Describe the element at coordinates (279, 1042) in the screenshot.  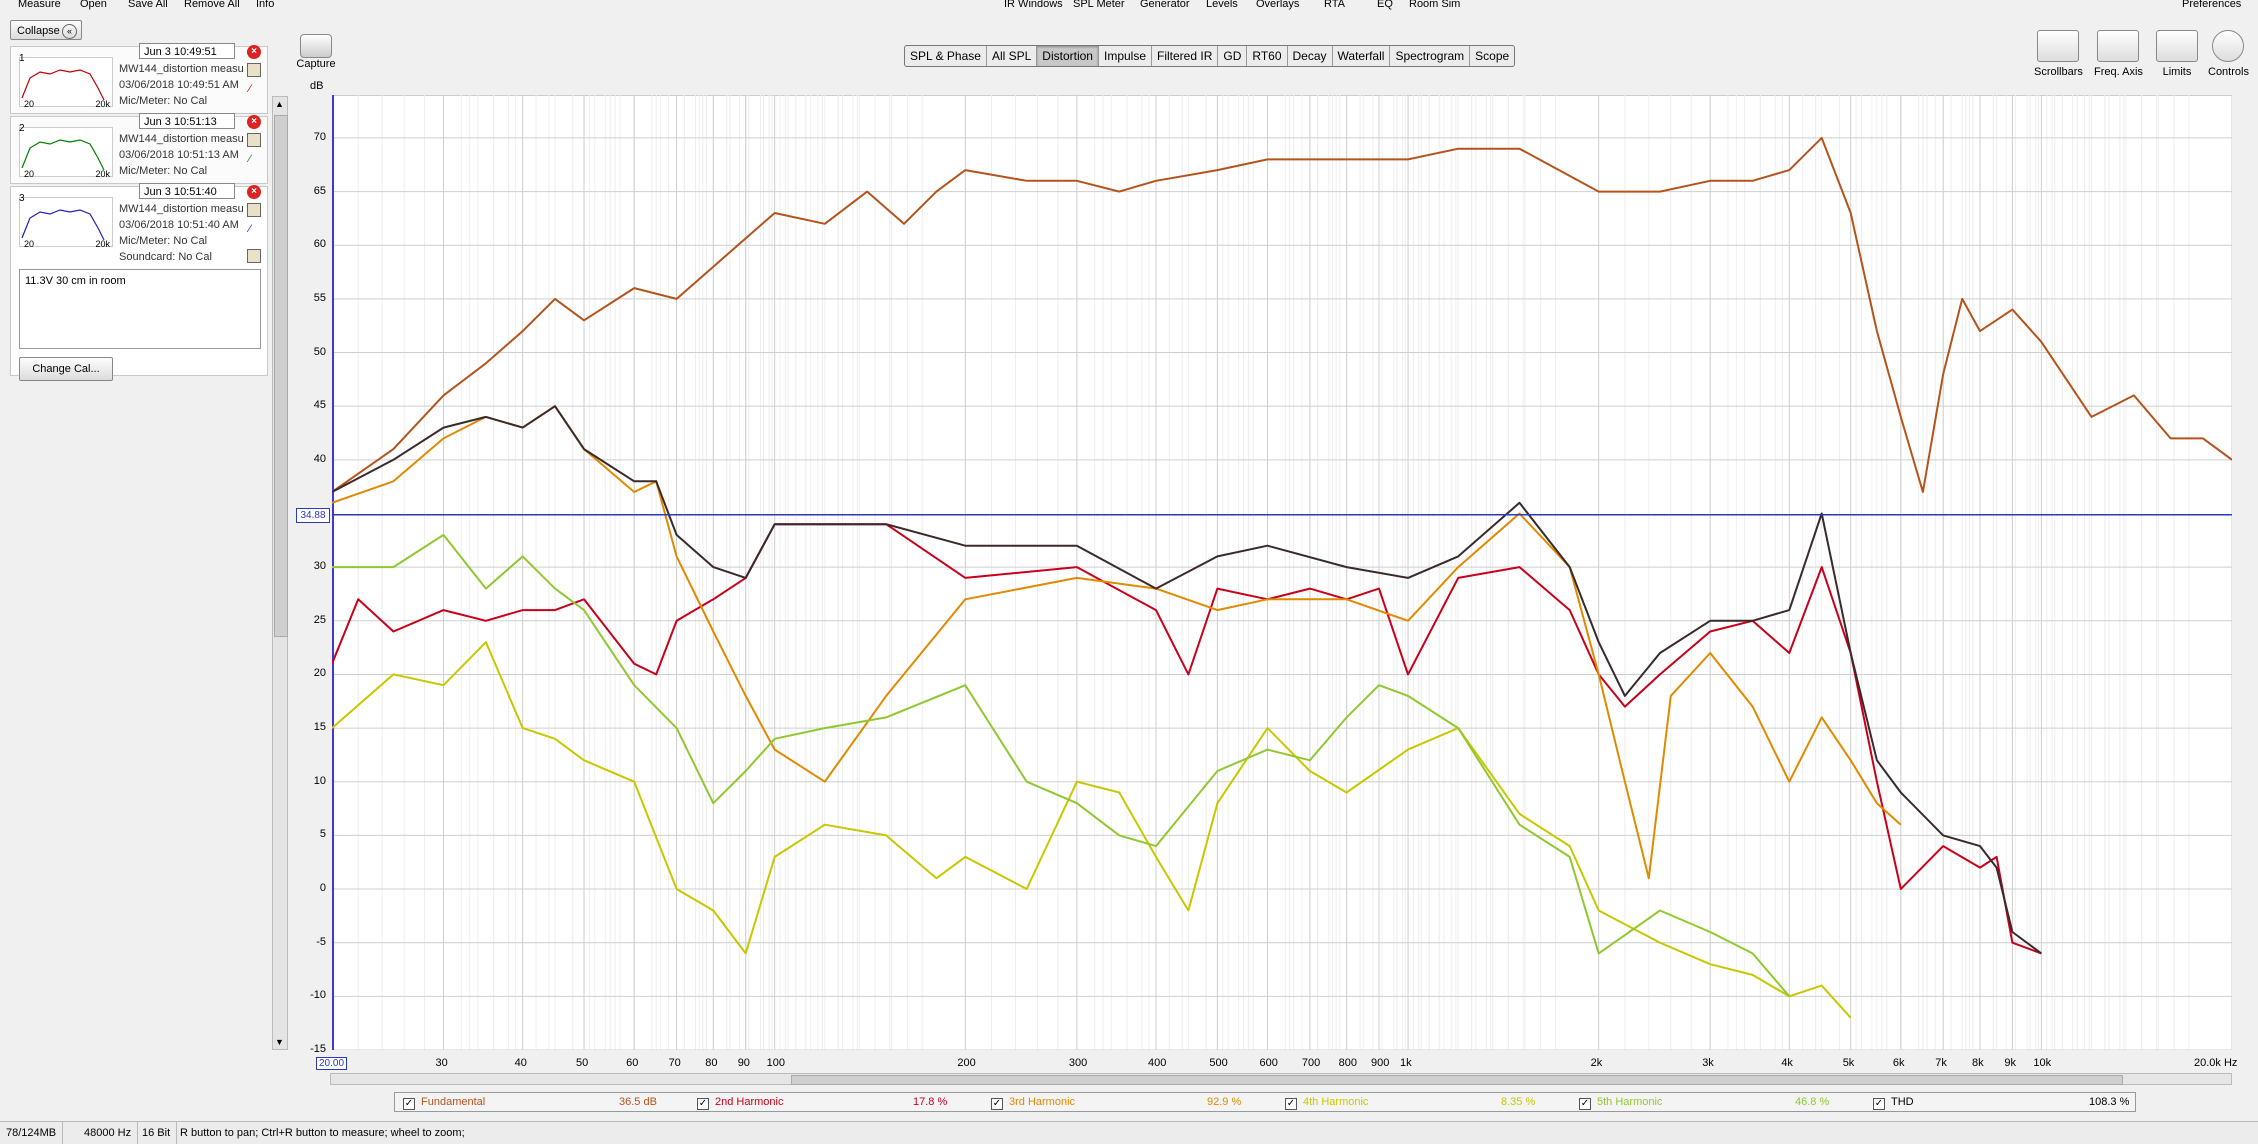
I see `scroll-down-icon: ▼` at that location.